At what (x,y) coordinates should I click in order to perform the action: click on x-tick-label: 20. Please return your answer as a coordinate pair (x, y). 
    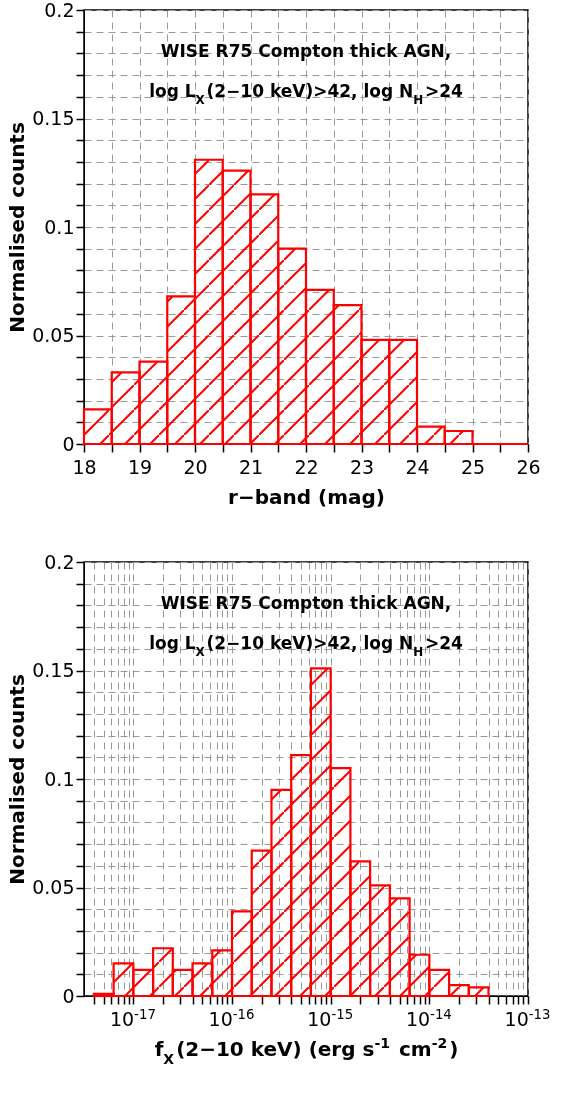
    Looking at the image, I should click on (195, 466).